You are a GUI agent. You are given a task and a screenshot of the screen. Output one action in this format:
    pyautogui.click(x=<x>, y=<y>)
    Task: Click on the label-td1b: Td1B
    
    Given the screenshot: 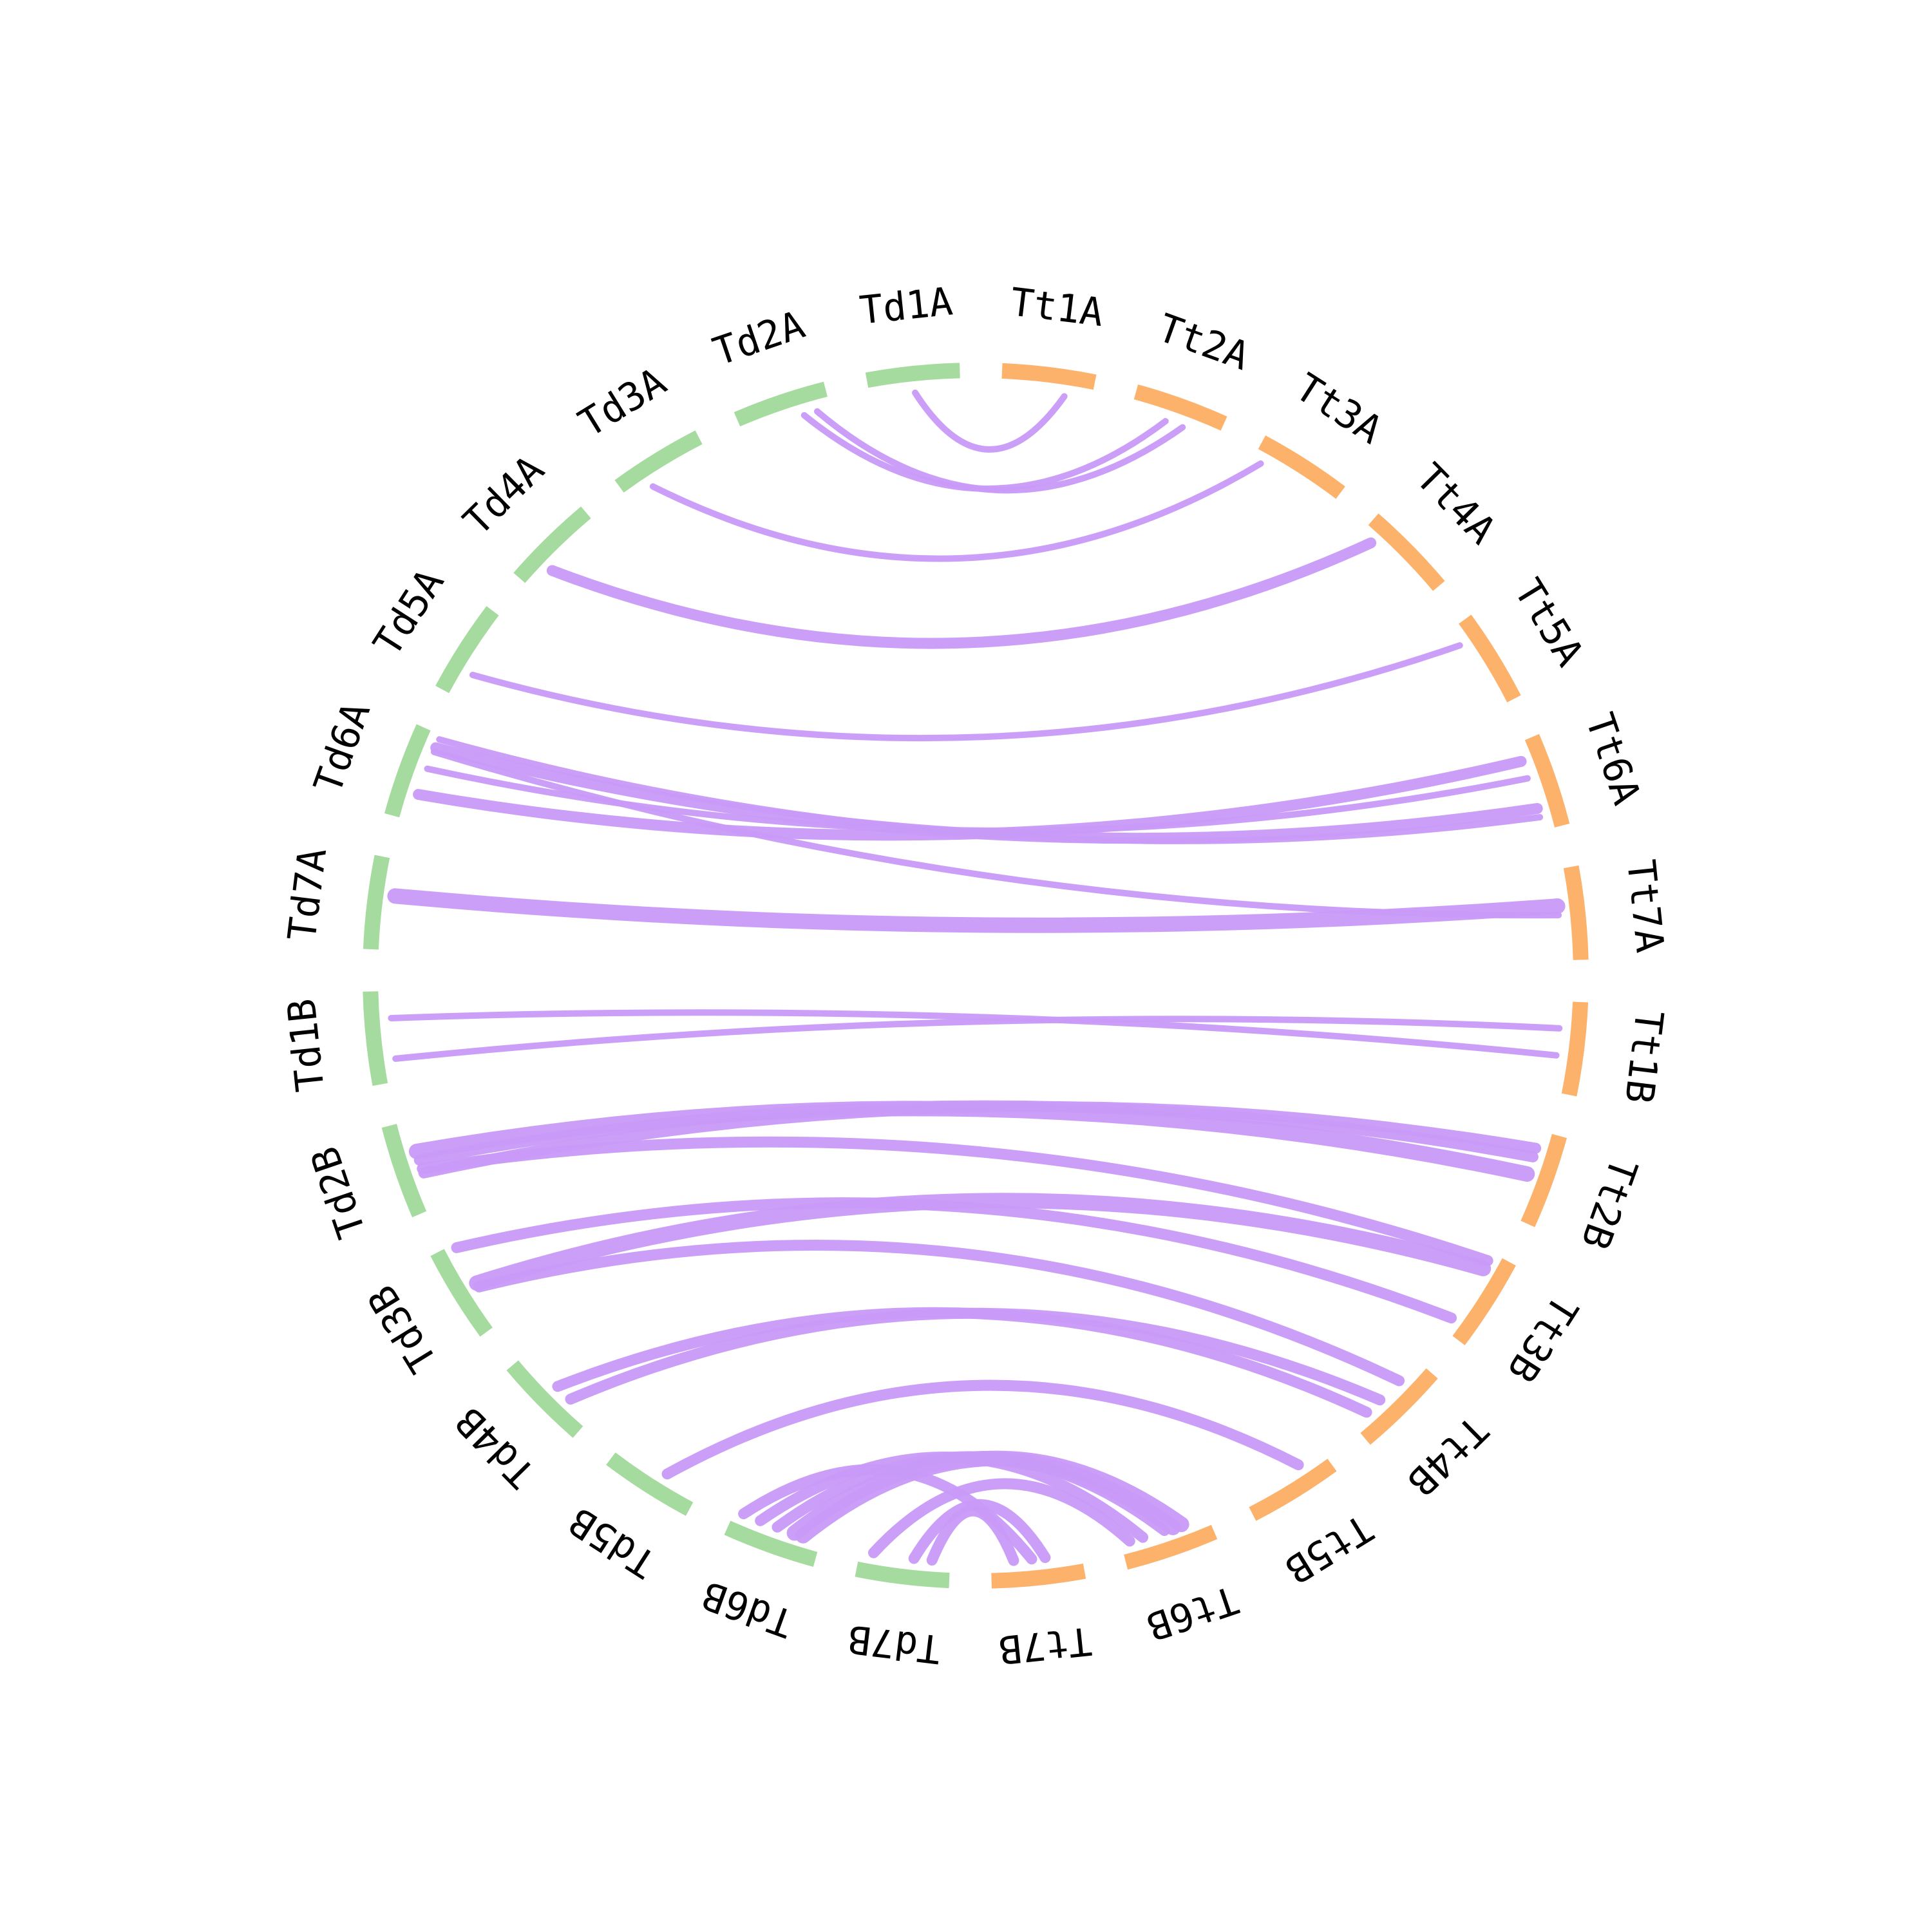 What is the action you would take?
    pyautogui.click(x=306, y=1045)
    